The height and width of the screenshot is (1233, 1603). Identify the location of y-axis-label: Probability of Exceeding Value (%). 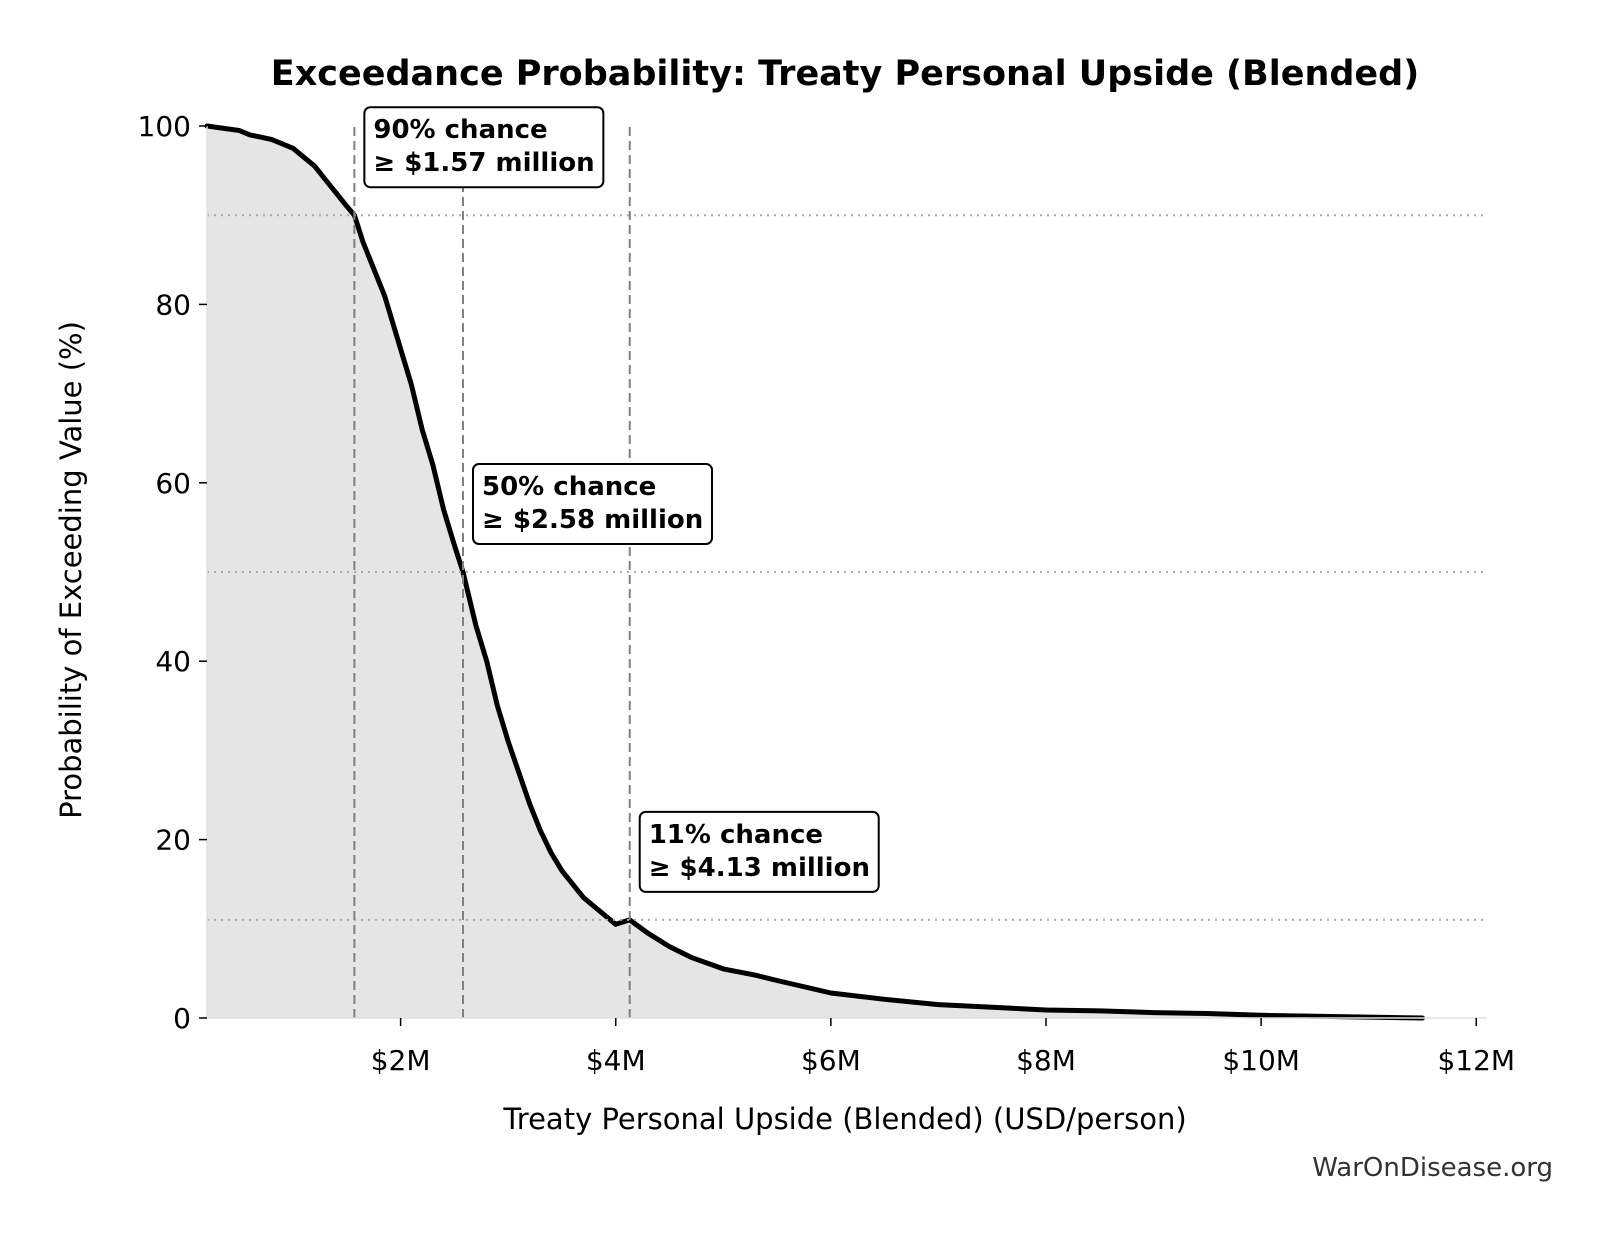
(71, 570).